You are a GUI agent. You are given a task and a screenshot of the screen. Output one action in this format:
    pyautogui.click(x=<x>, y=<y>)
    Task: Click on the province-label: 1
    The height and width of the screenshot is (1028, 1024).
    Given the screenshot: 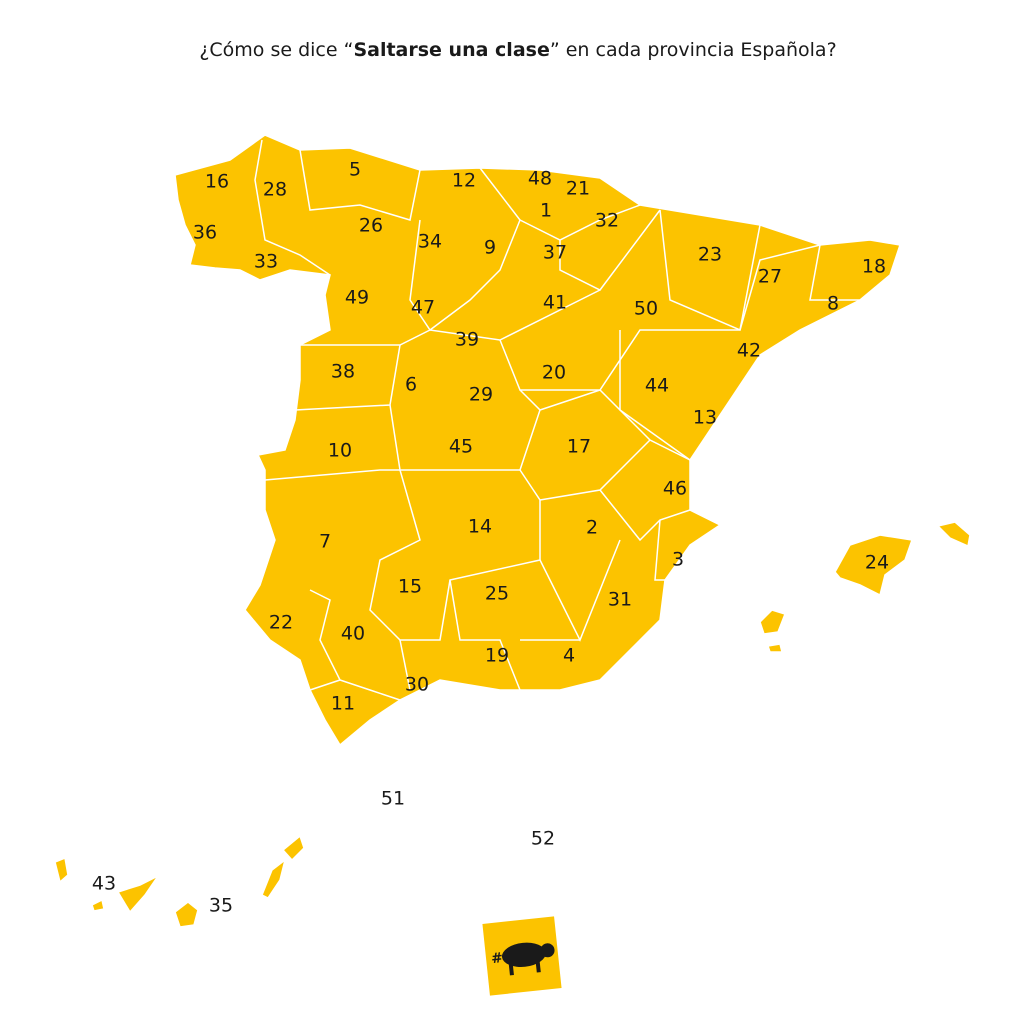 What is the action you would take?
    pyautogui.click(x=546, y=211)
    